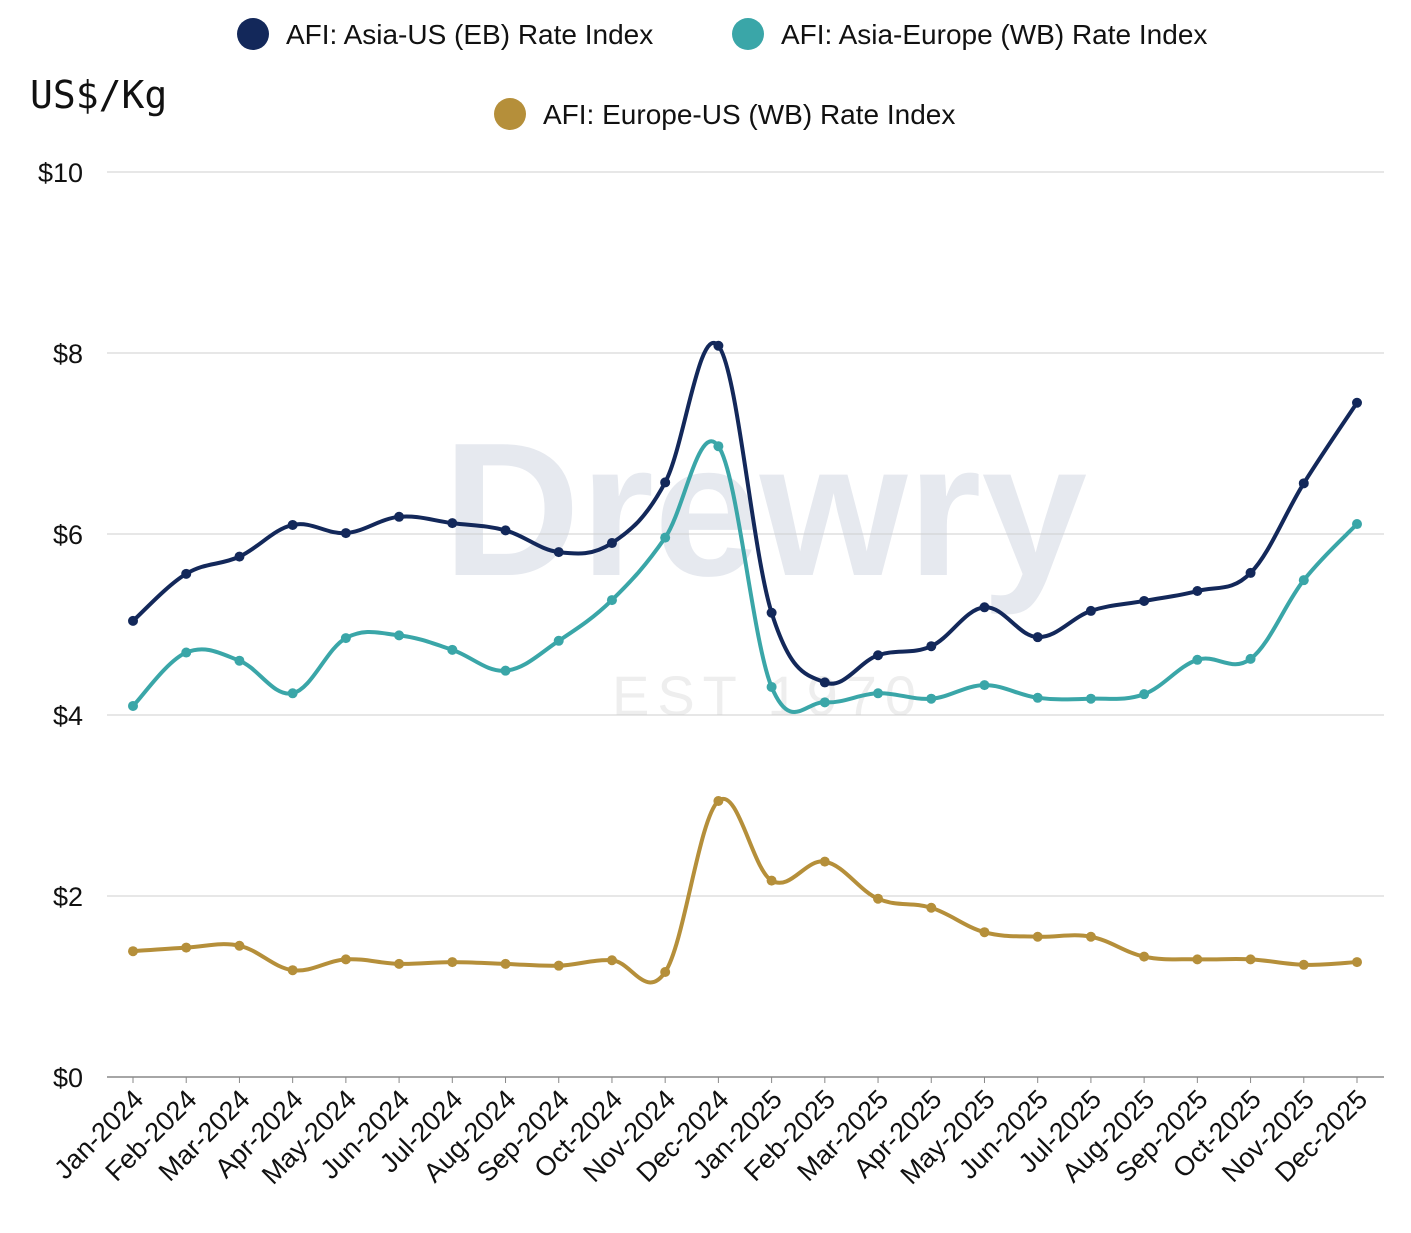  I want to click on y-tick-label: $4, so click(68, 716).